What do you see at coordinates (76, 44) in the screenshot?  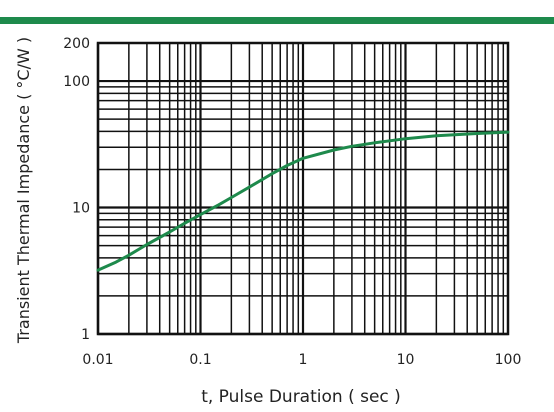 I see `y-tick-label: 200` at bounding box center [76, 44].